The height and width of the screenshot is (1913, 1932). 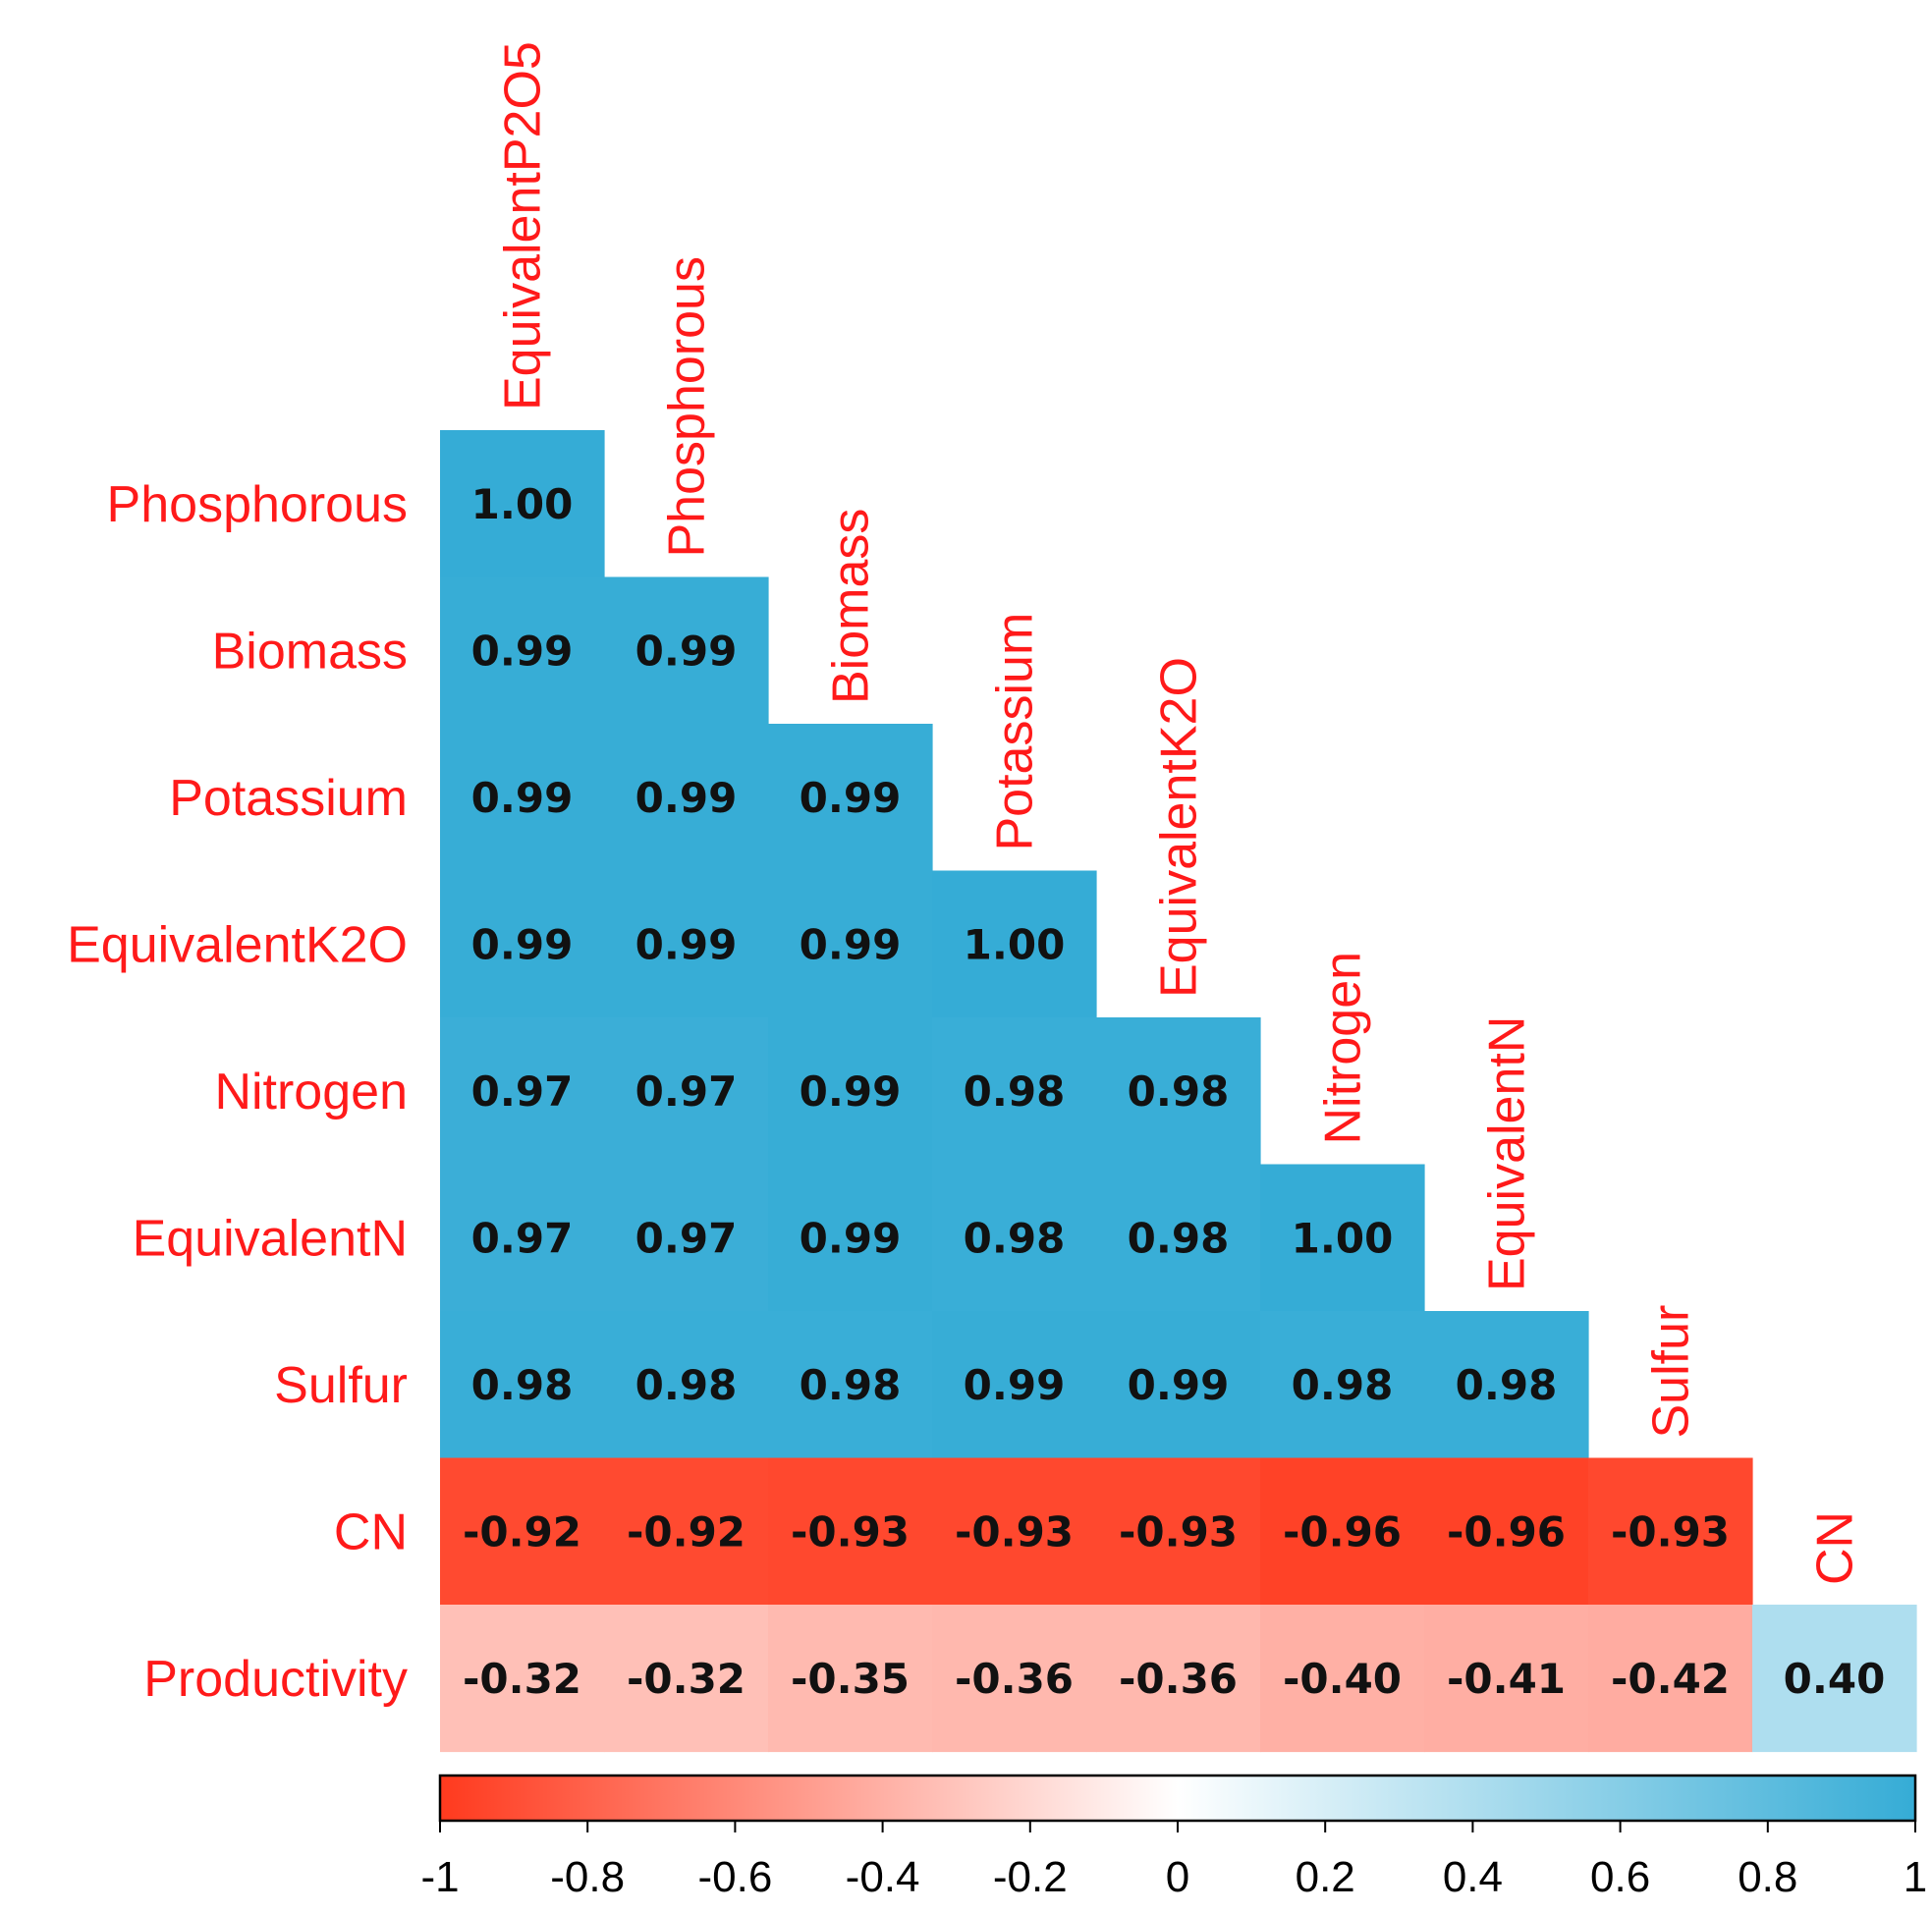 I want to click on cell-cn-nitrogen, so click(x=1342, y=1531).